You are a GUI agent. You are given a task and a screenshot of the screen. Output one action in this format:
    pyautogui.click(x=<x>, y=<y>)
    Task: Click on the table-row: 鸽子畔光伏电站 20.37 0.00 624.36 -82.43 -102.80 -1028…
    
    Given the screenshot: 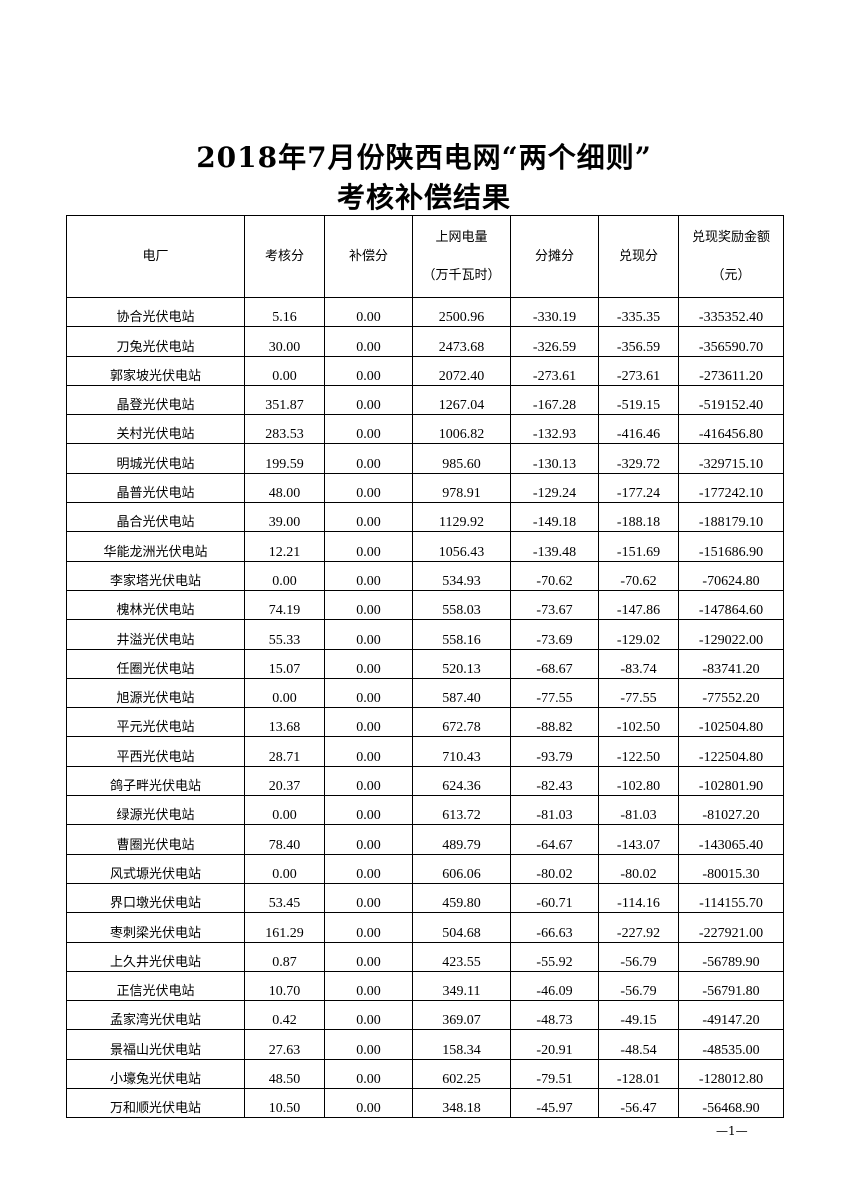 What is the action you would take?
    pyautogui.click(x=425, y=781)
    